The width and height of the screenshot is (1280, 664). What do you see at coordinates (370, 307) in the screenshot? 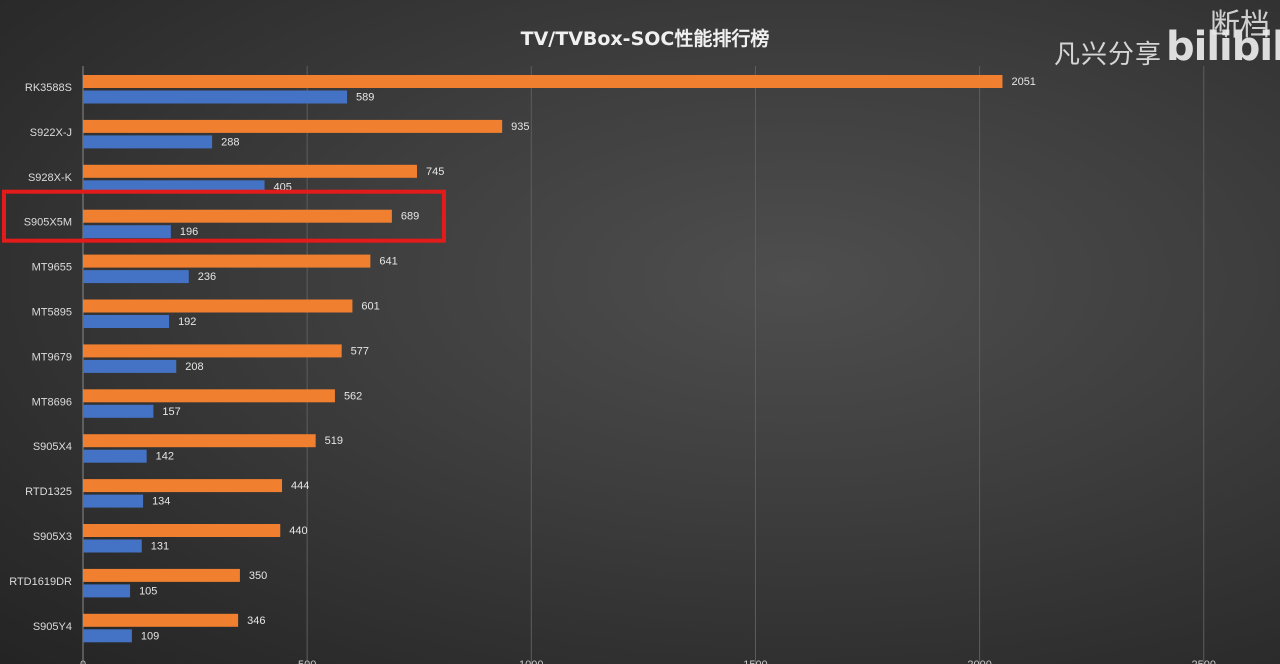
I see `data-label: 601` at bounding box center [370, 307].